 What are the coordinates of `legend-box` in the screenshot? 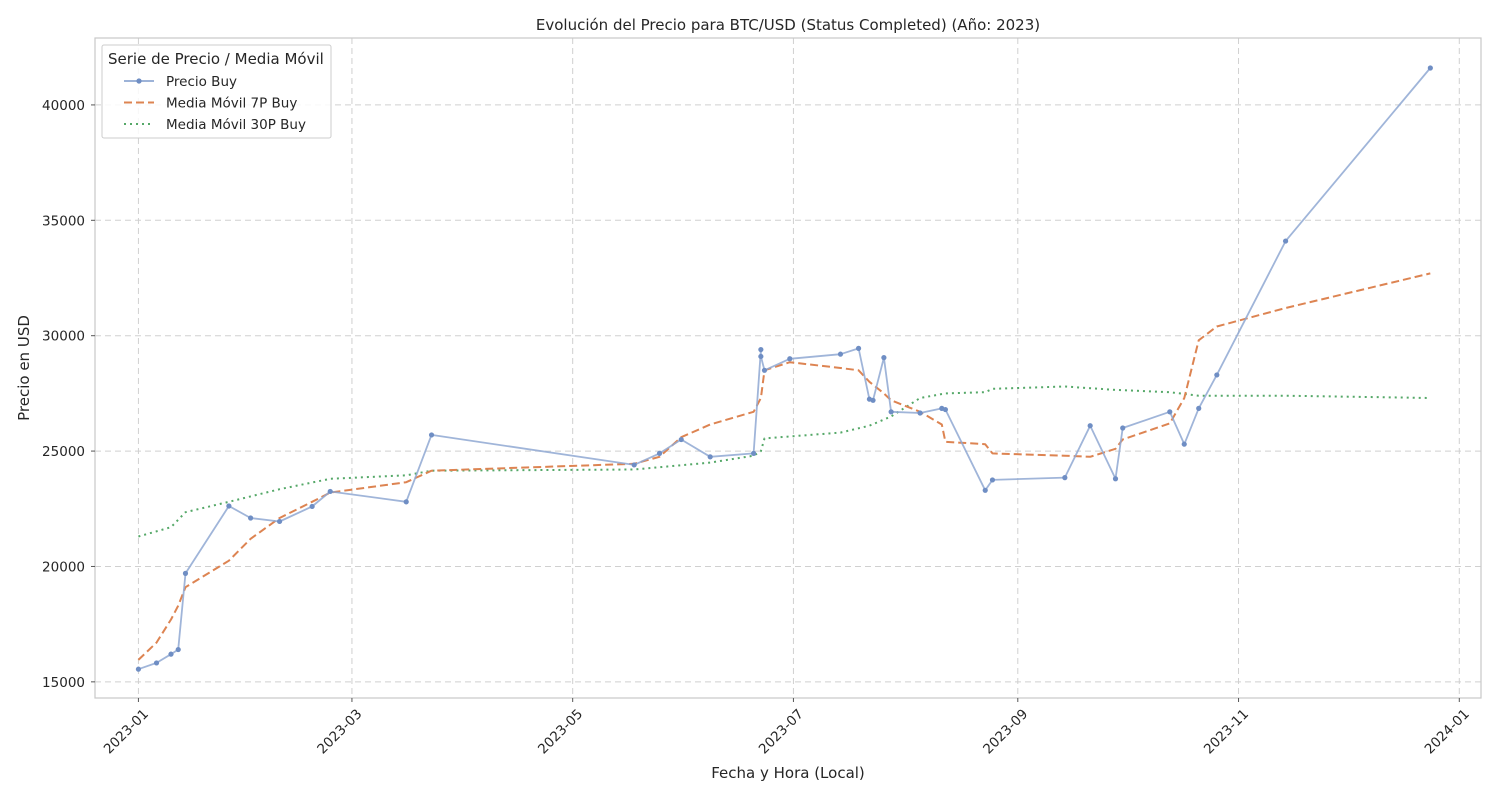 It's located at (216, 91).